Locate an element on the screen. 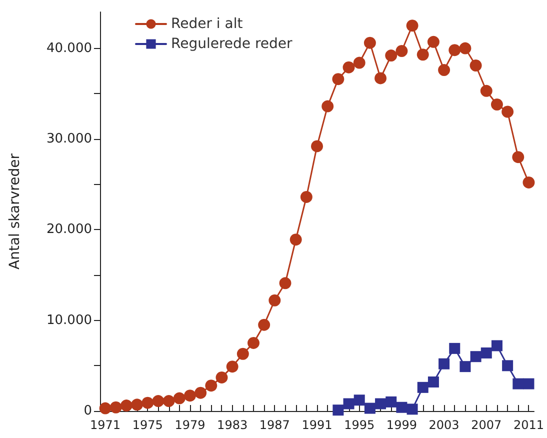 The height and width of the screenshot is (438, 547). legend-label: Regulerede reder is located at coordinates (232, 44).